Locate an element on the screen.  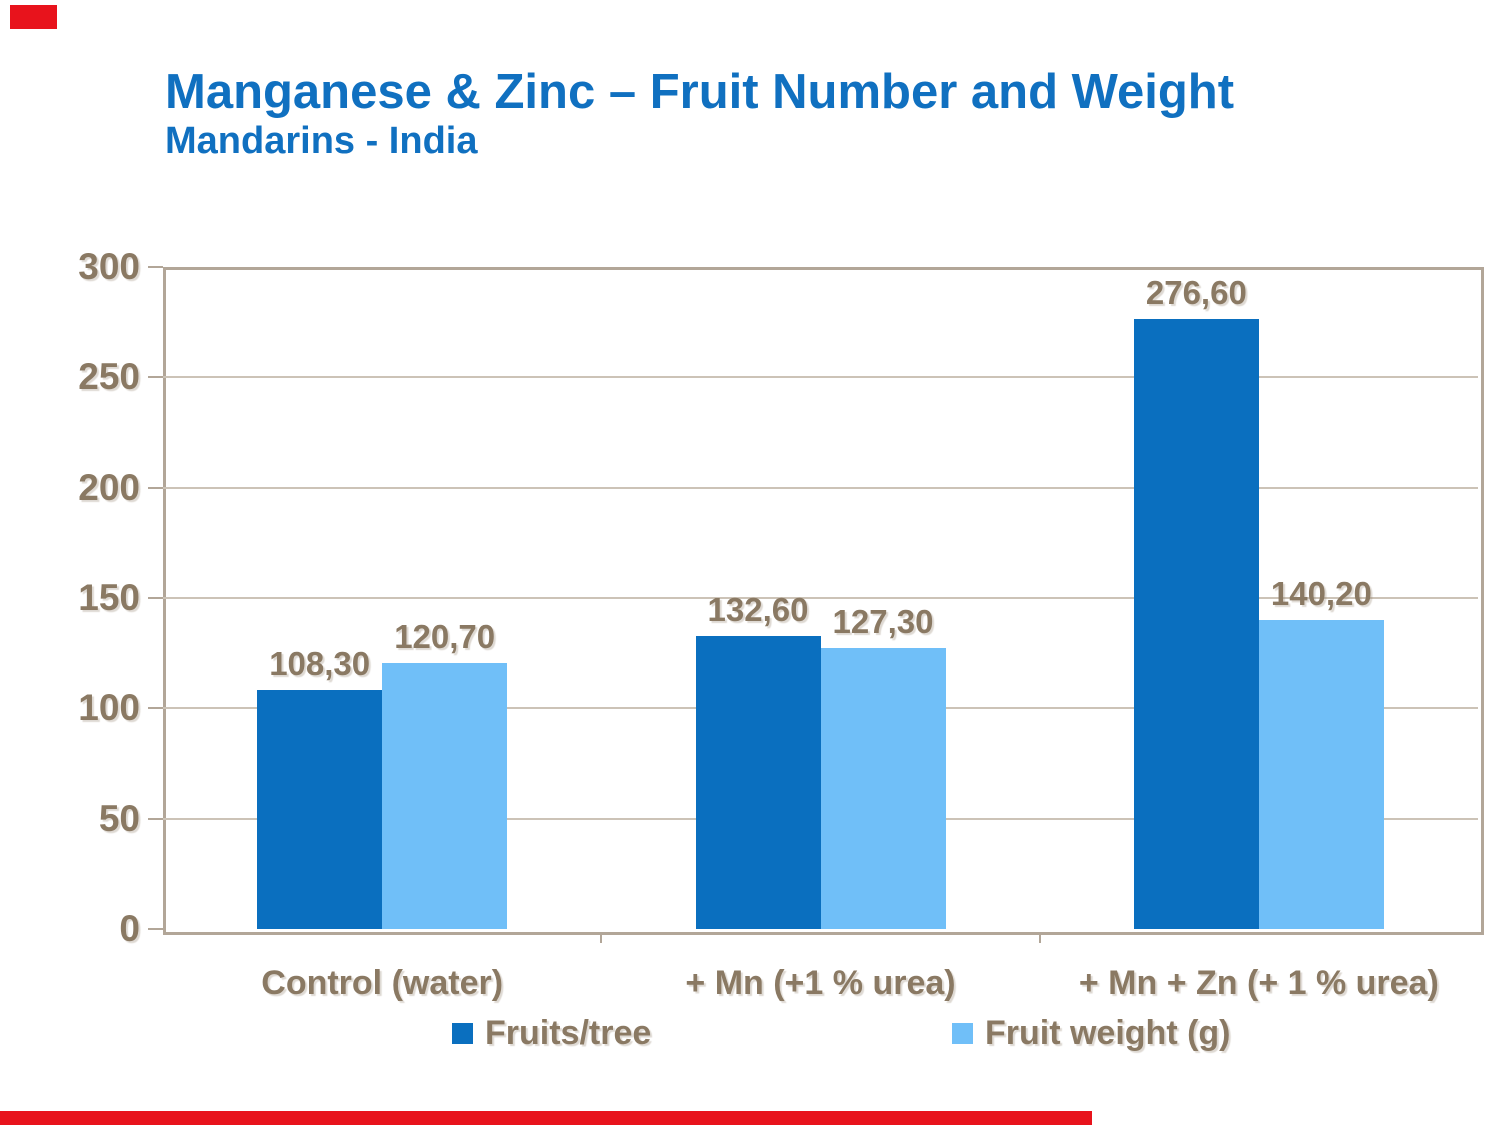
y-axis-tick-label: 150 is located at coordinates (109, 597).